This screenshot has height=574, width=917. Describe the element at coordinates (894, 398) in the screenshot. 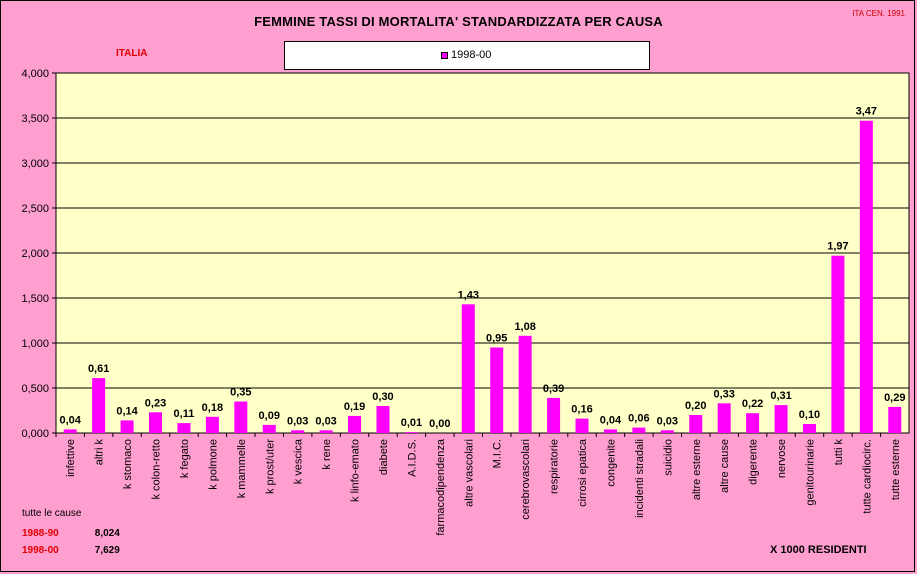

I see `data-label: 0,29` at that location.